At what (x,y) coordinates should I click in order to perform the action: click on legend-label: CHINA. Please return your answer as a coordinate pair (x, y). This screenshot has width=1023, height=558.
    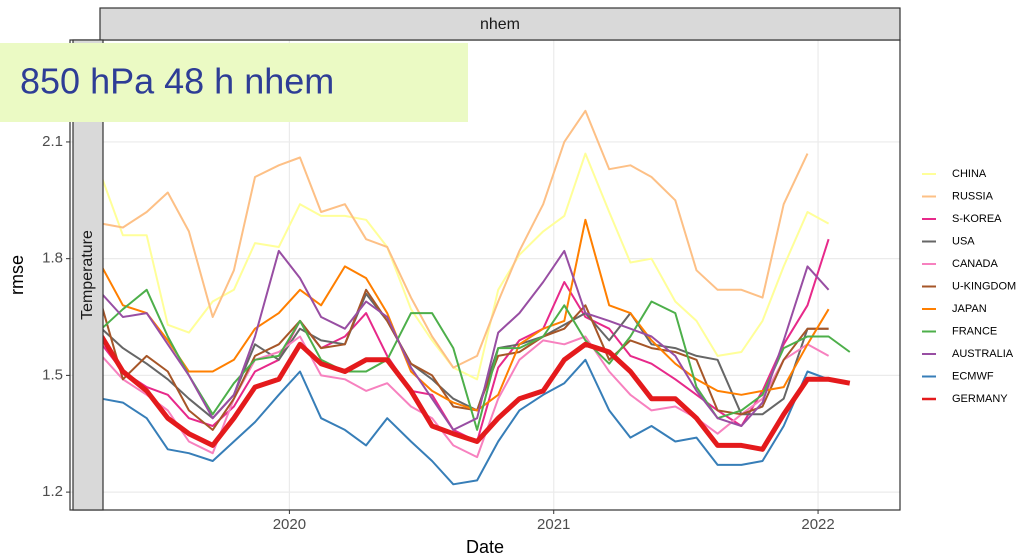
    Looking at the image, I should click on (969, 174).